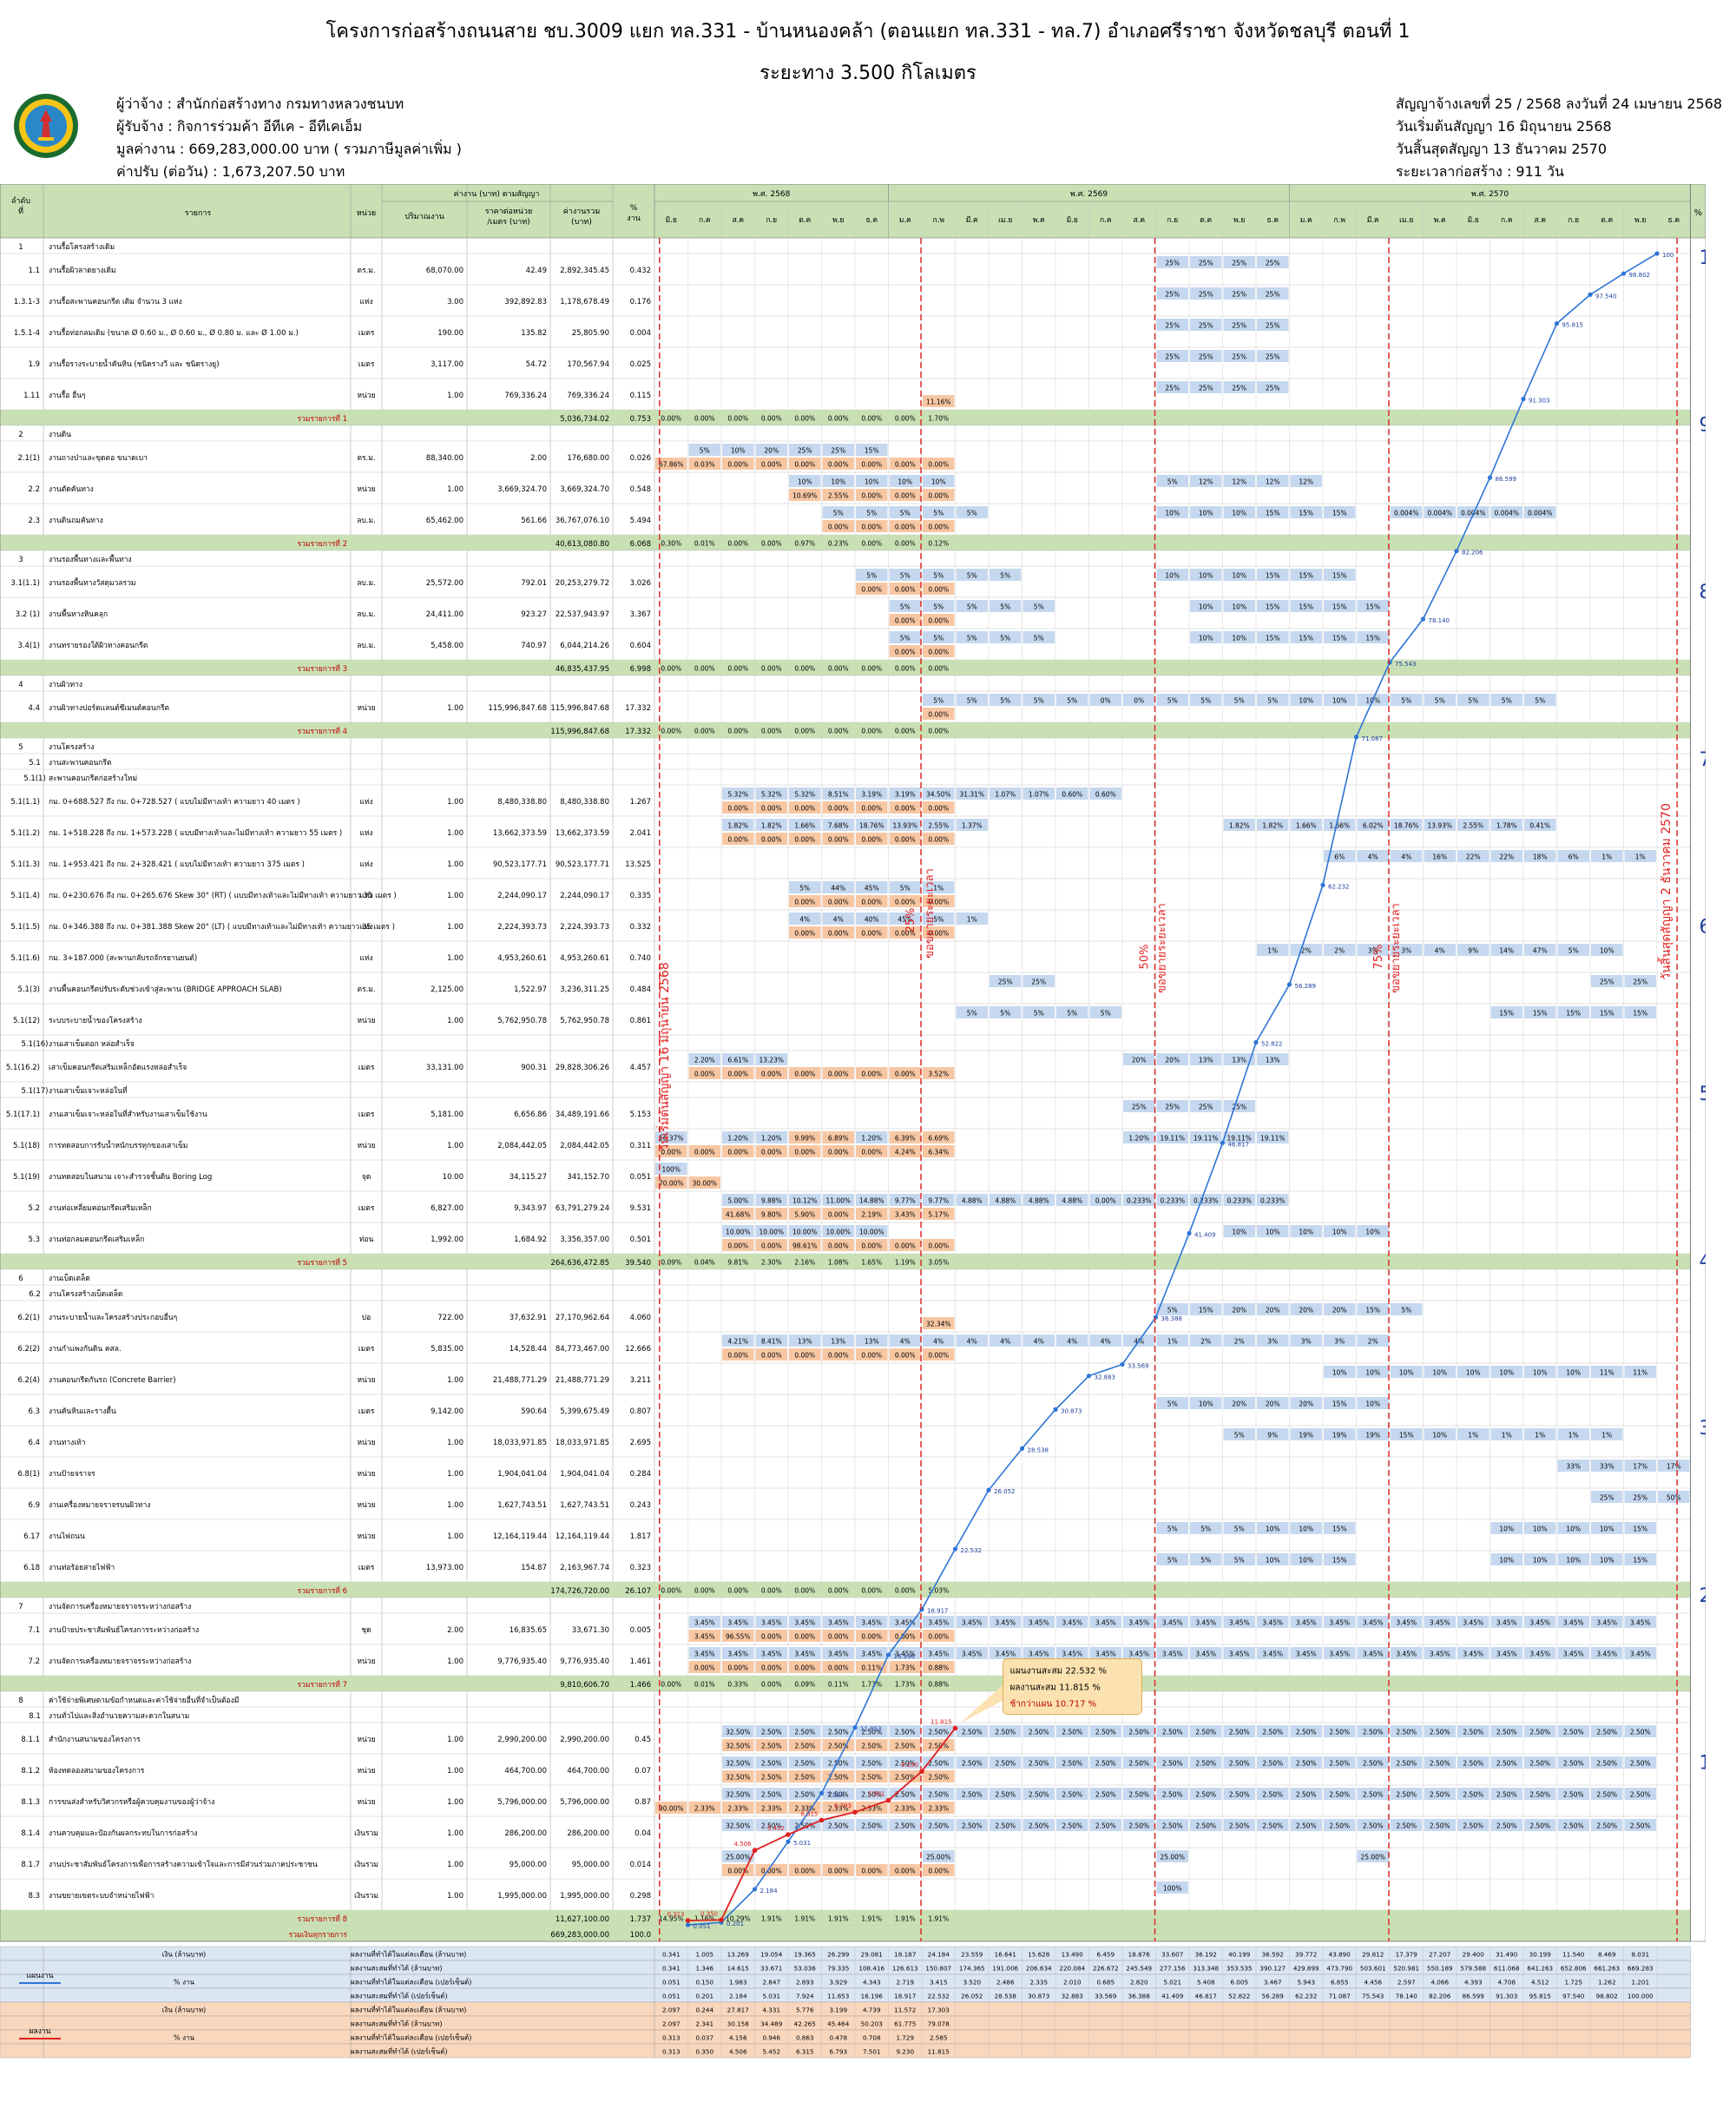  Describe the element at coordinates (530, 1114) in the screenshot. I see `item-unit-price: 6,656.86` at that location.